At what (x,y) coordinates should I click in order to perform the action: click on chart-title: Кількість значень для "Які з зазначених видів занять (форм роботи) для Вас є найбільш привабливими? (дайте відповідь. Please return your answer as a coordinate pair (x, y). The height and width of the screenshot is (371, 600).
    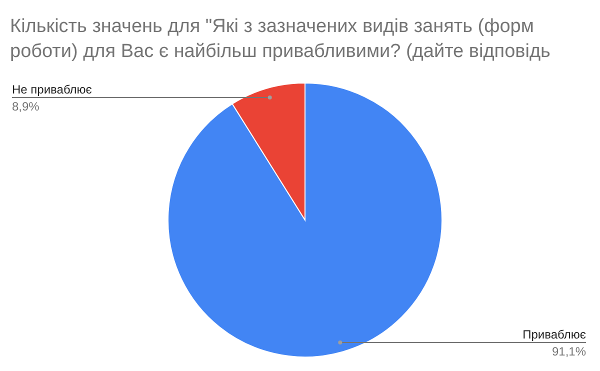
    Looking at the image, I should click on (280, 39).